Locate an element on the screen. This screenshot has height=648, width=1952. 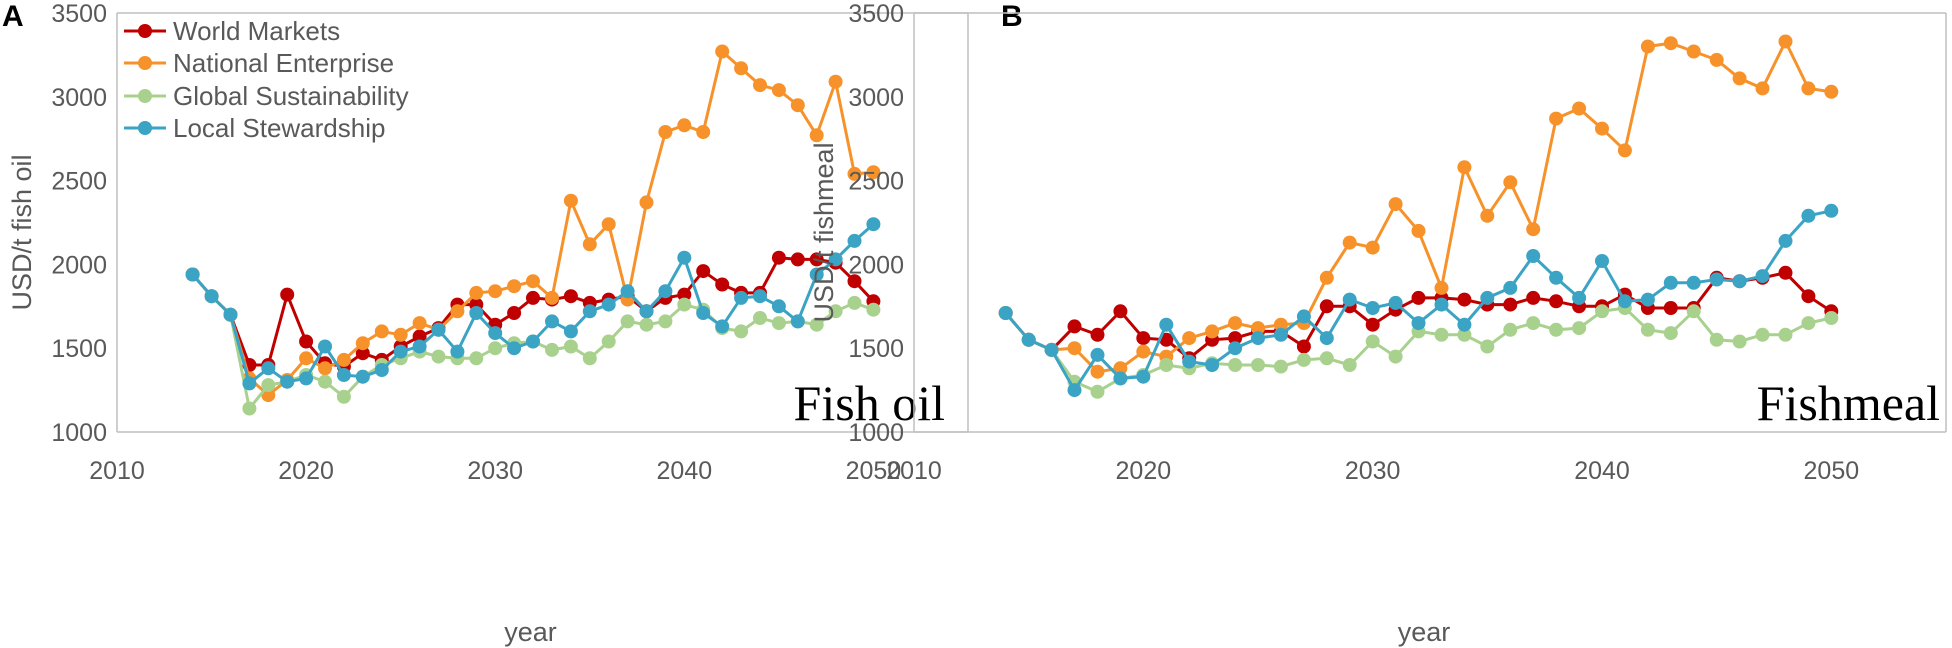
y-tick-label: 1500 is located at coordinates (79, 349).